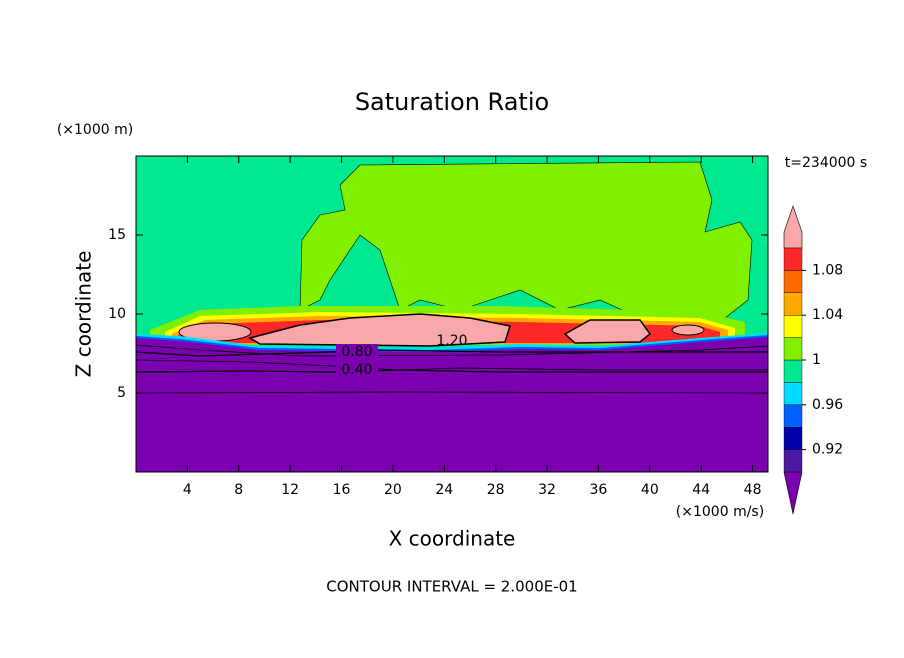 The width and height of the screenshot is (904, 658). I want to click on colorbar-tick-label: 0.92, so click(827, 450).